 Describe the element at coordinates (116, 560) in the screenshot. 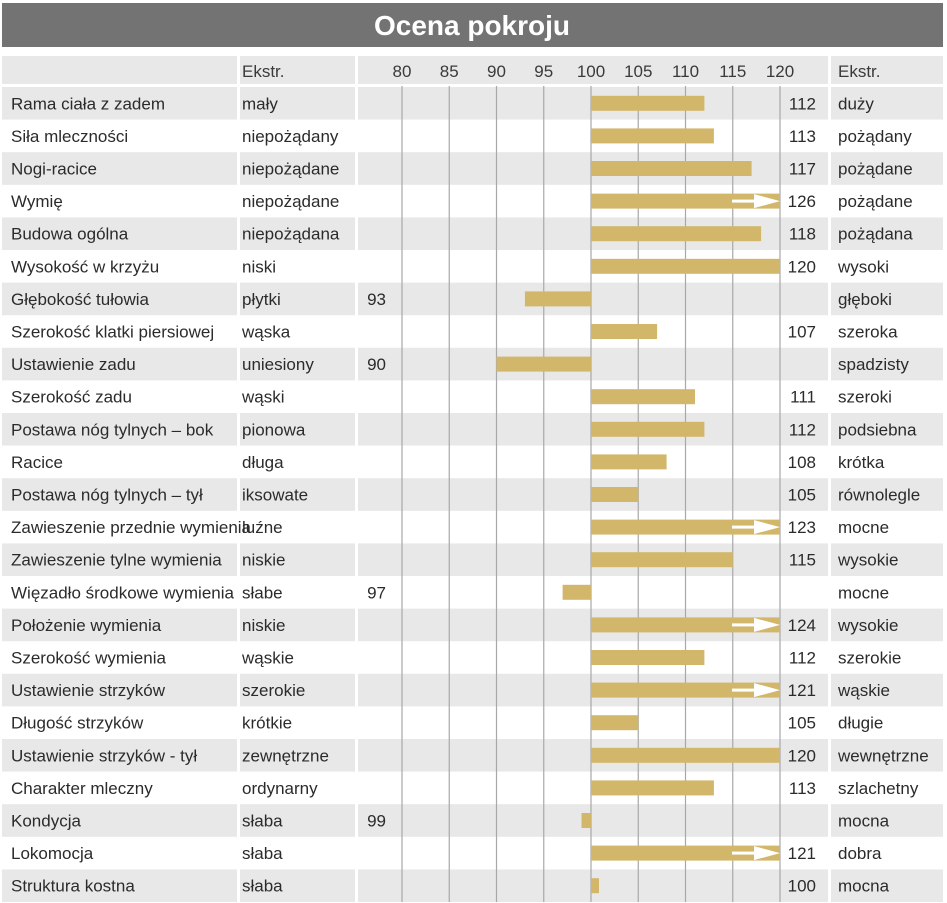

I see `trait-label: Zawieszenie tylne wymienia` at that location.